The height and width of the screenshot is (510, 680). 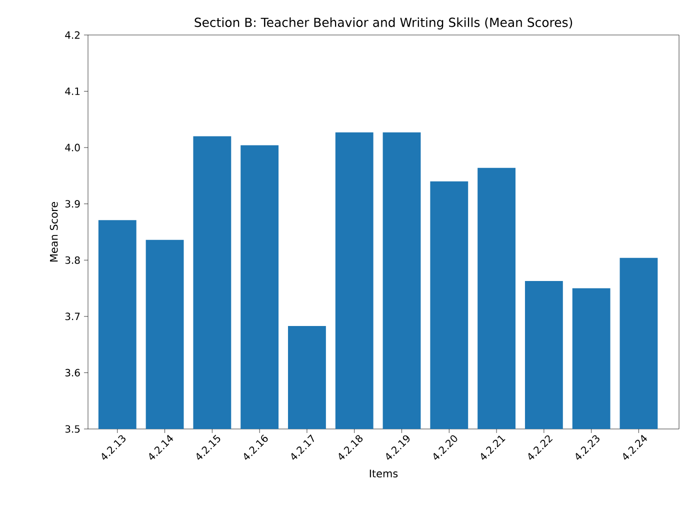 What do you see at coordinates (72, 316) in the screenshot?
I see `y-tick-label: 3.7` at bounding box center [72, 316].